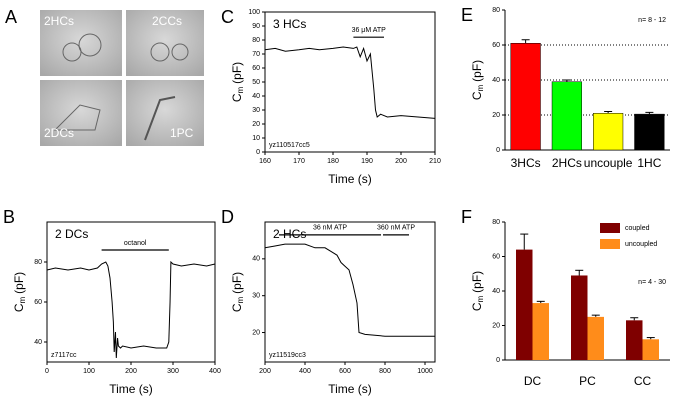  What do you see at coordinates (59, 133) in the screenshot?
I see `image-label: 2DCs` at bounding box center [59, 133].